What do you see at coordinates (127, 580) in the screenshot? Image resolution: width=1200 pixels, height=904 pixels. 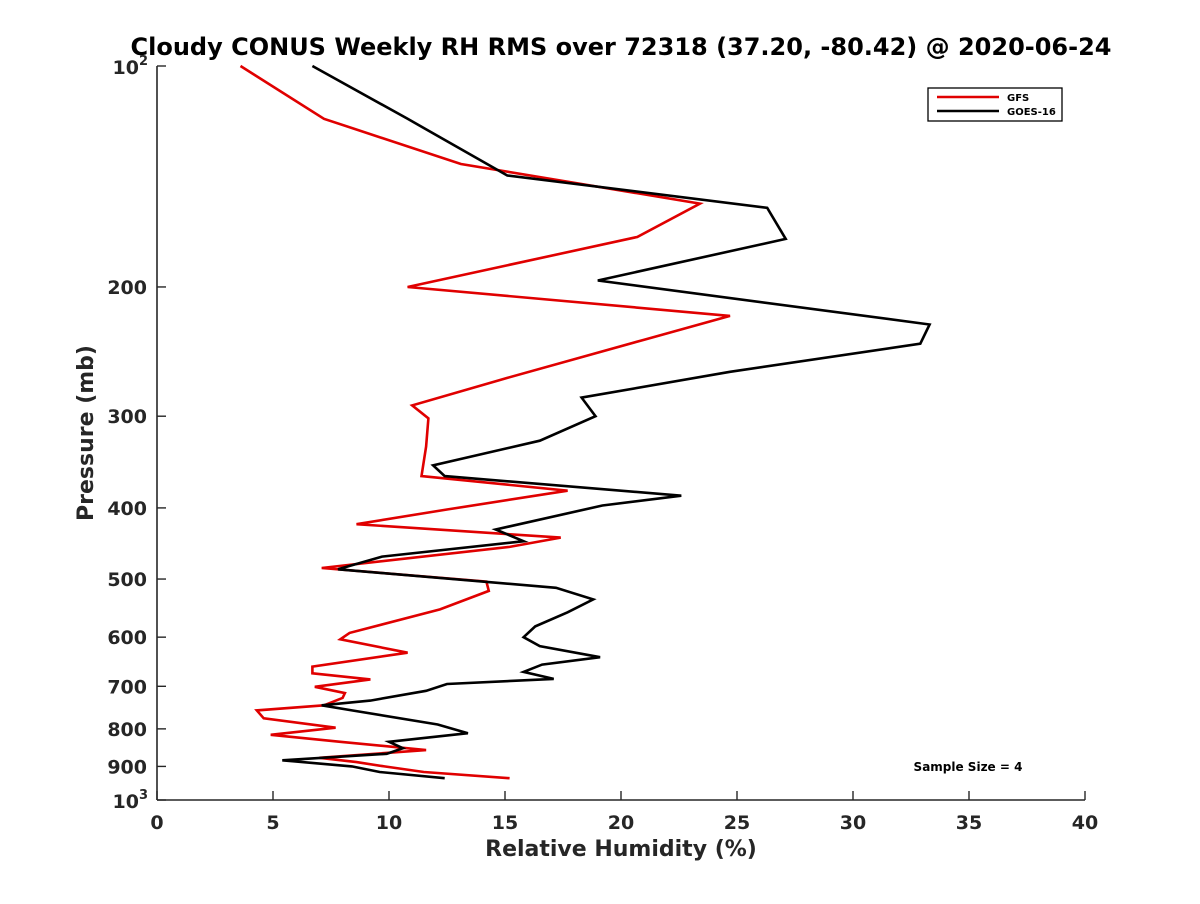 I see `y-tick-label: 500` at bounding box center [127, 580].